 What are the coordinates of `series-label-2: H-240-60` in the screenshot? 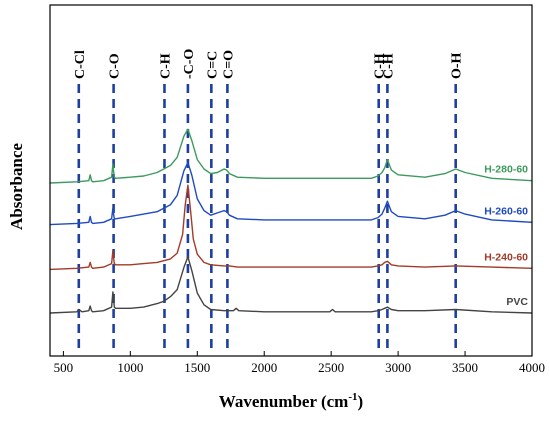 It's located at (506, 257).